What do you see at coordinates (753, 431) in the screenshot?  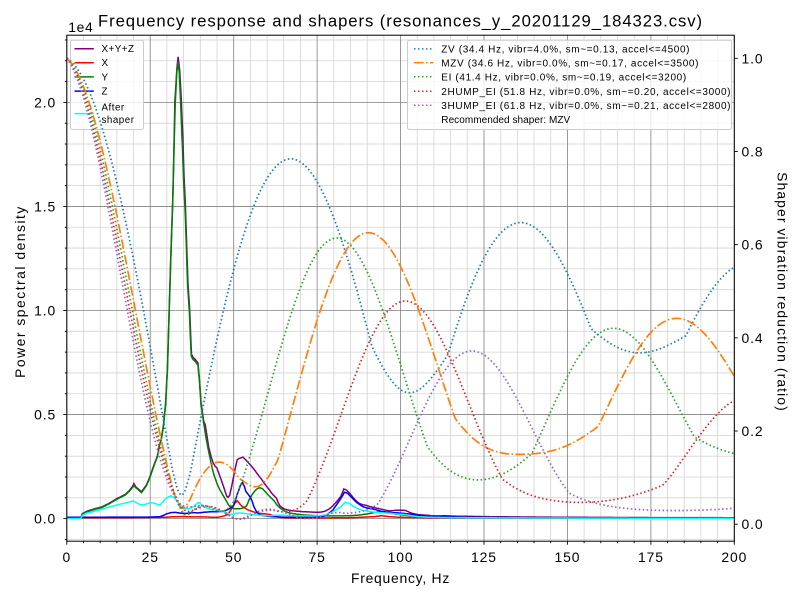 I see `svg-text: 0.2` at bounding box center [753, 431].